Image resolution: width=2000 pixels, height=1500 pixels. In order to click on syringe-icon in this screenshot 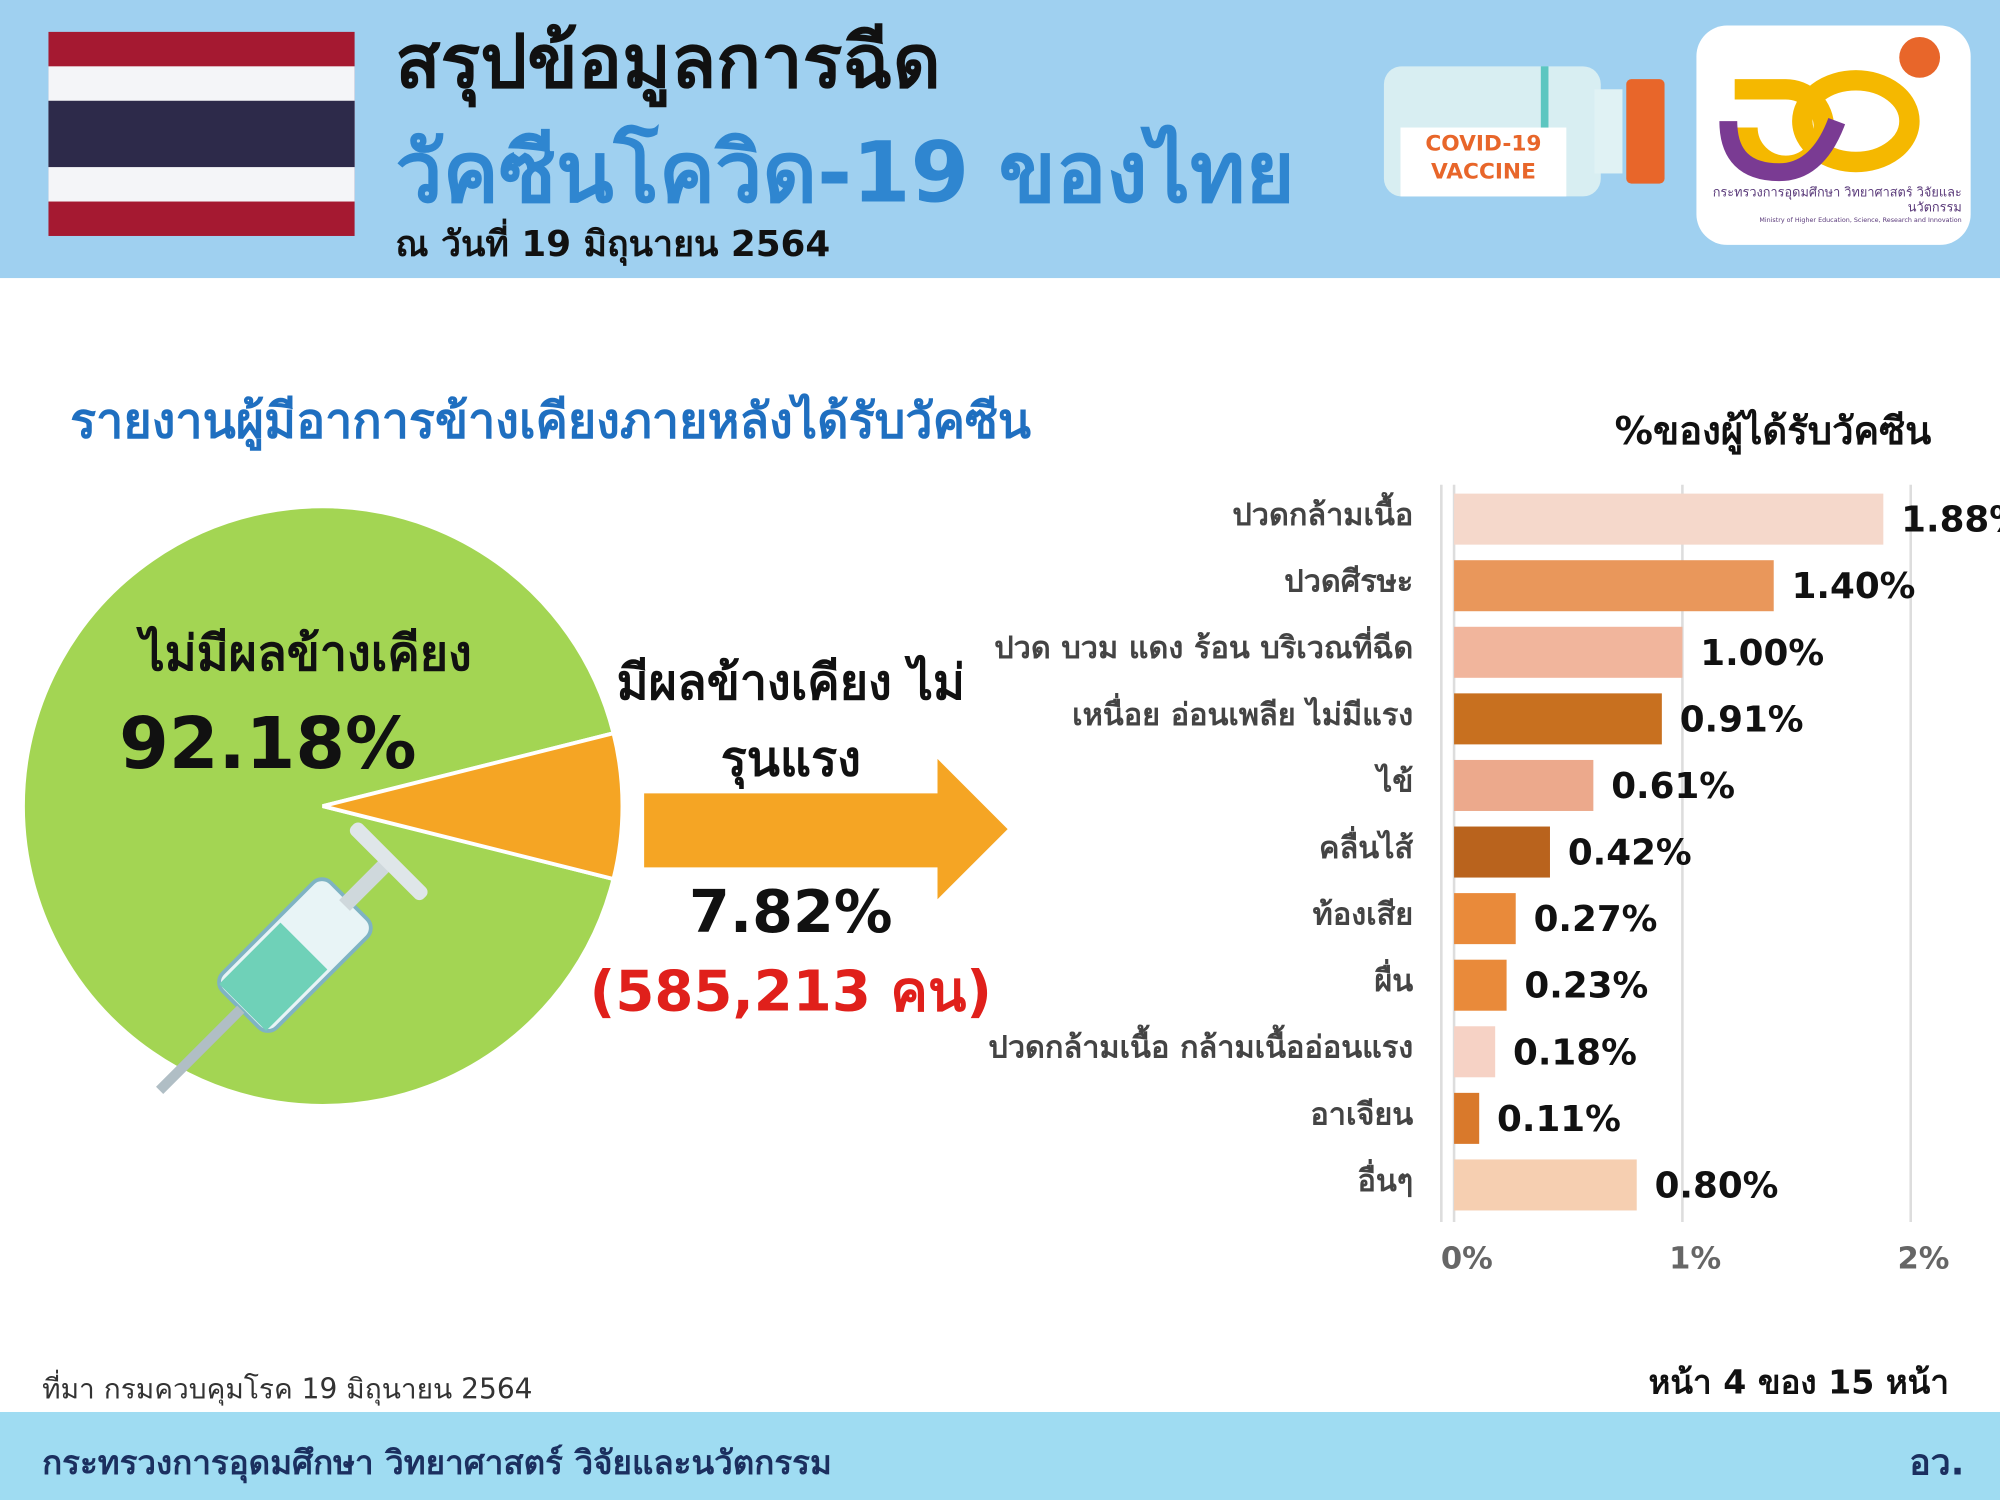, I will do `click(292, 958)`.